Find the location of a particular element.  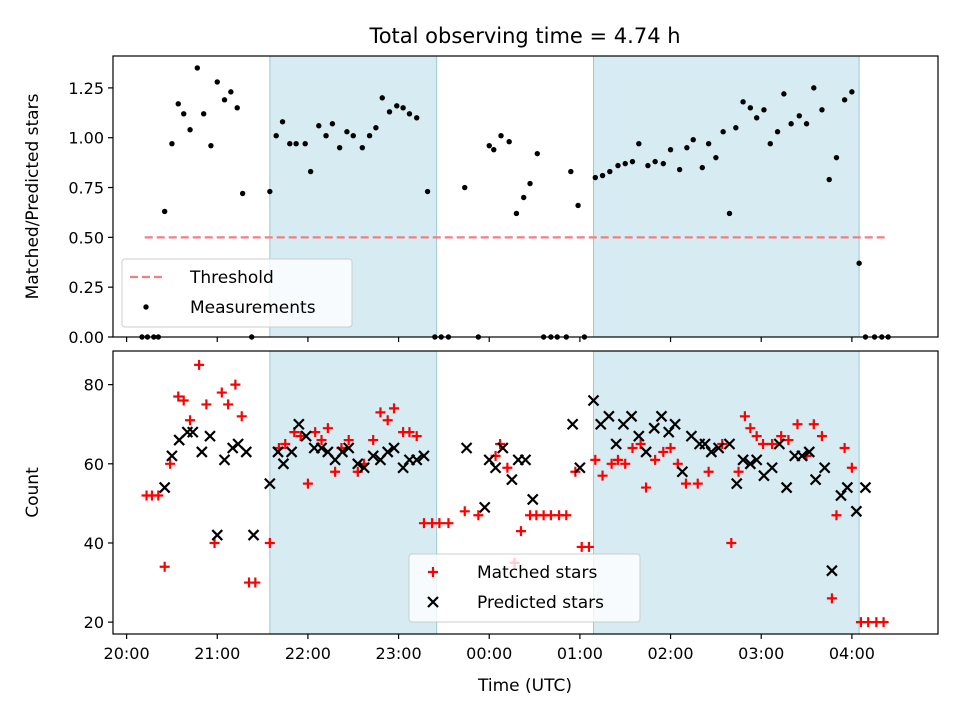

legend-label: Threshold is located at coordinates (231, 278).